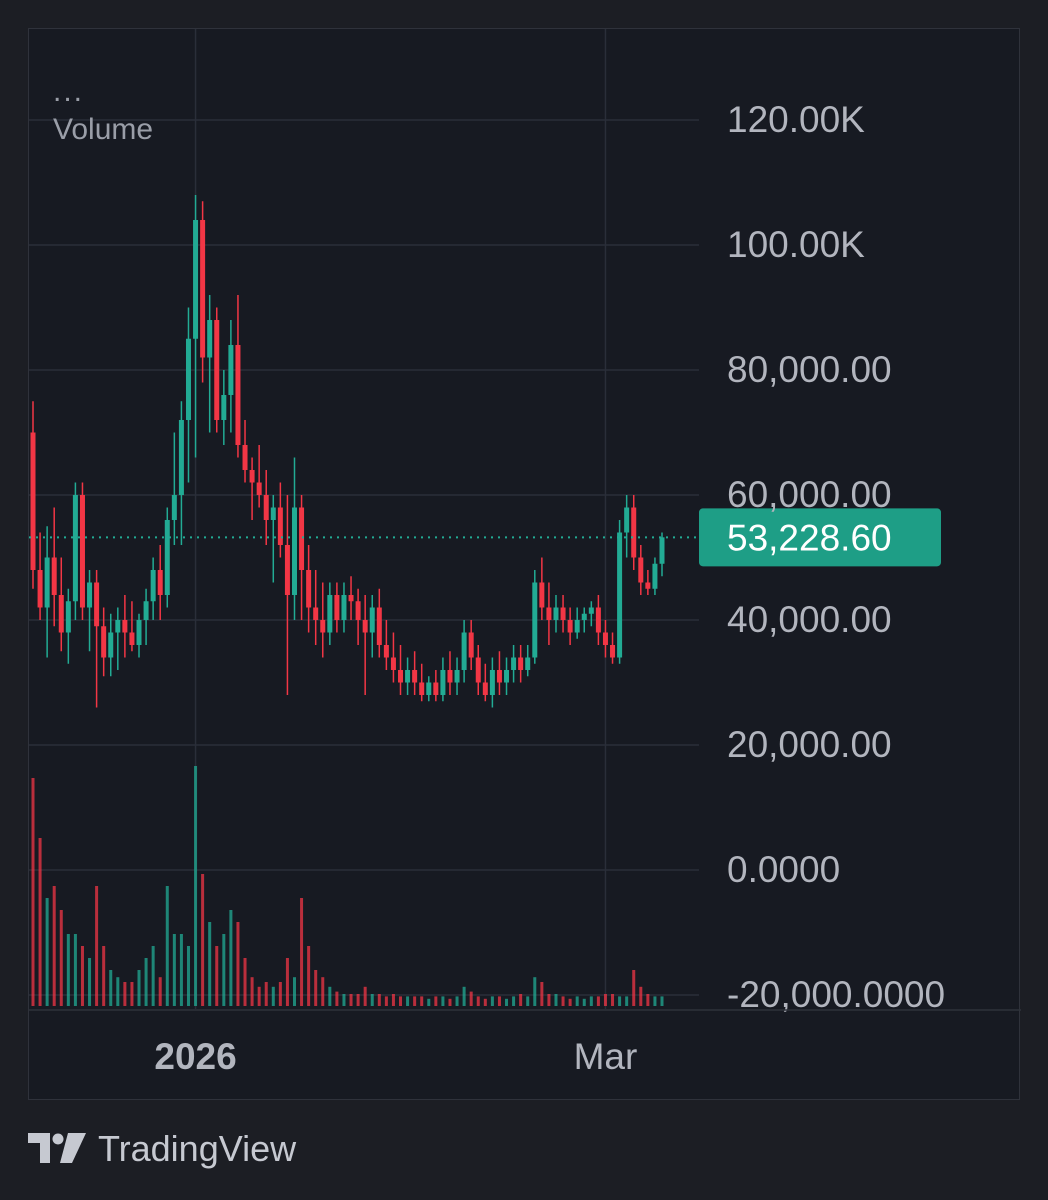  I want to click on y-tick-label: 20,000.00, so click(809, 744).